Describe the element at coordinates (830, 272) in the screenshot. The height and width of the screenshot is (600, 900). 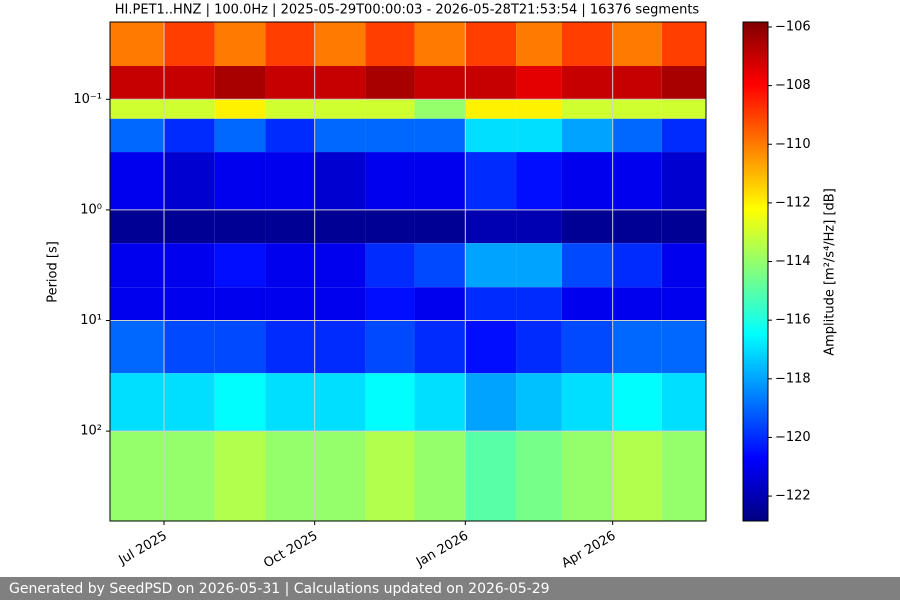
I see `colorbar-label: Amplitude [m²/s⁴/Hz] [dB]` at that location.